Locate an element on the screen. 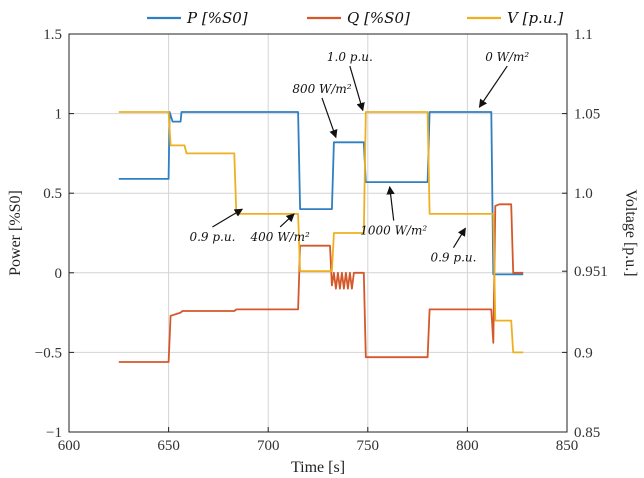 Image resolution: width=644 pixels, height=478 pixels. annotation-label: 0 W/m² is located at coordinates (507, 57).